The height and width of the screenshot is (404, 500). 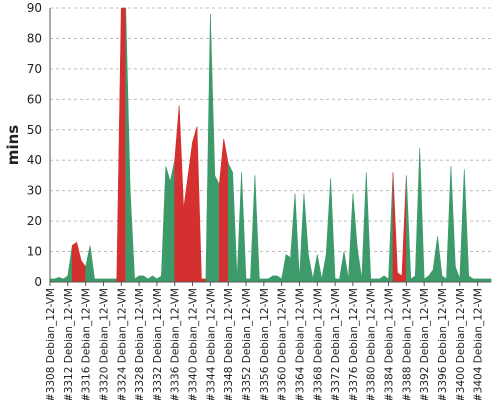 What do you see at coordinates (34, 69) in the screenshot?
I see `y-tick-label: 70` at bounding box center [34, 69].